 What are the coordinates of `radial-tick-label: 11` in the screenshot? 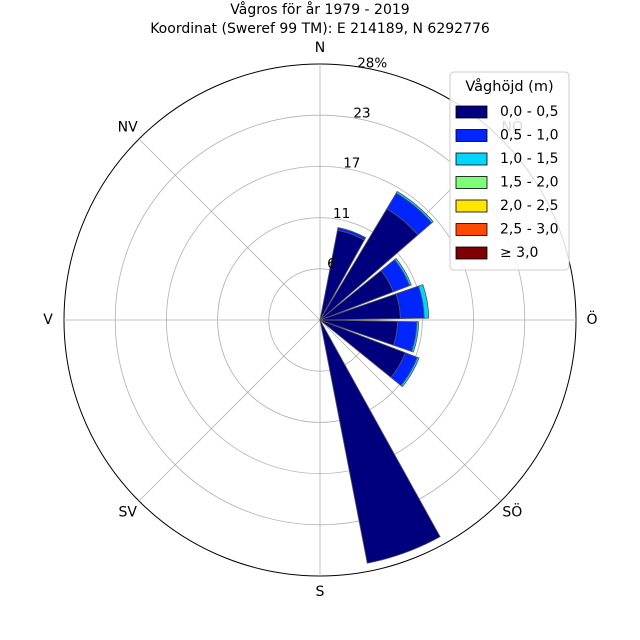 It's located at (341, 214).